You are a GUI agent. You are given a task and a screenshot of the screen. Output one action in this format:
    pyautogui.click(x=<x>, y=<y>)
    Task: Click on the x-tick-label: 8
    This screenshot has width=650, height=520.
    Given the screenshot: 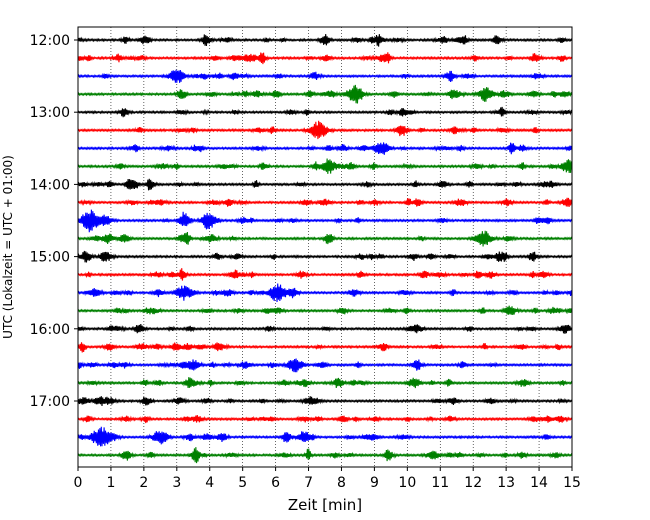 What is the action you would take?
    pyautogui.click(x=341, y=483)
    